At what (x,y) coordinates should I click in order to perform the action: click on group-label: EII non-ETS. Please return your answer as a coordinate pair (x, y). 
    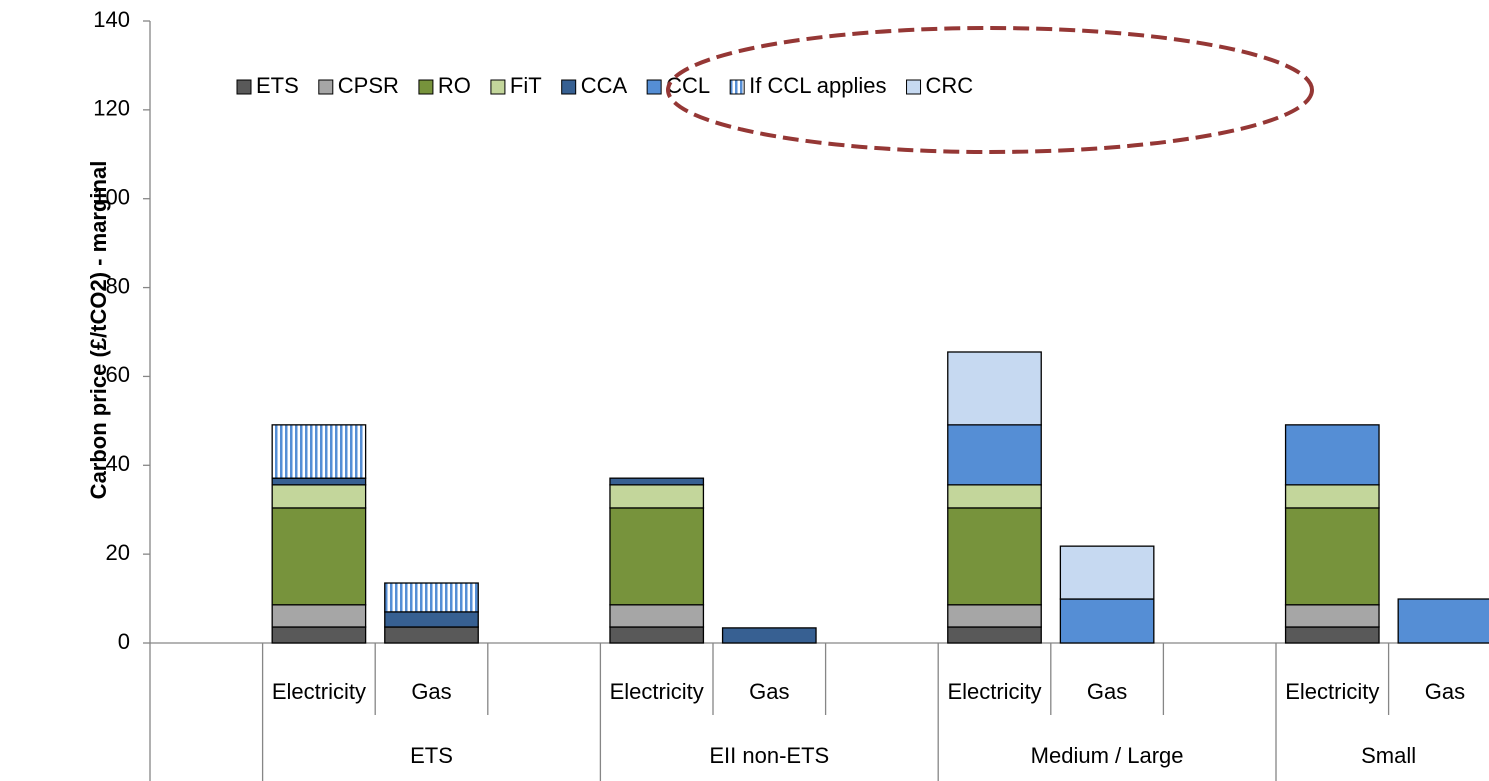
    Looking at the image, I should click on (769, 755).